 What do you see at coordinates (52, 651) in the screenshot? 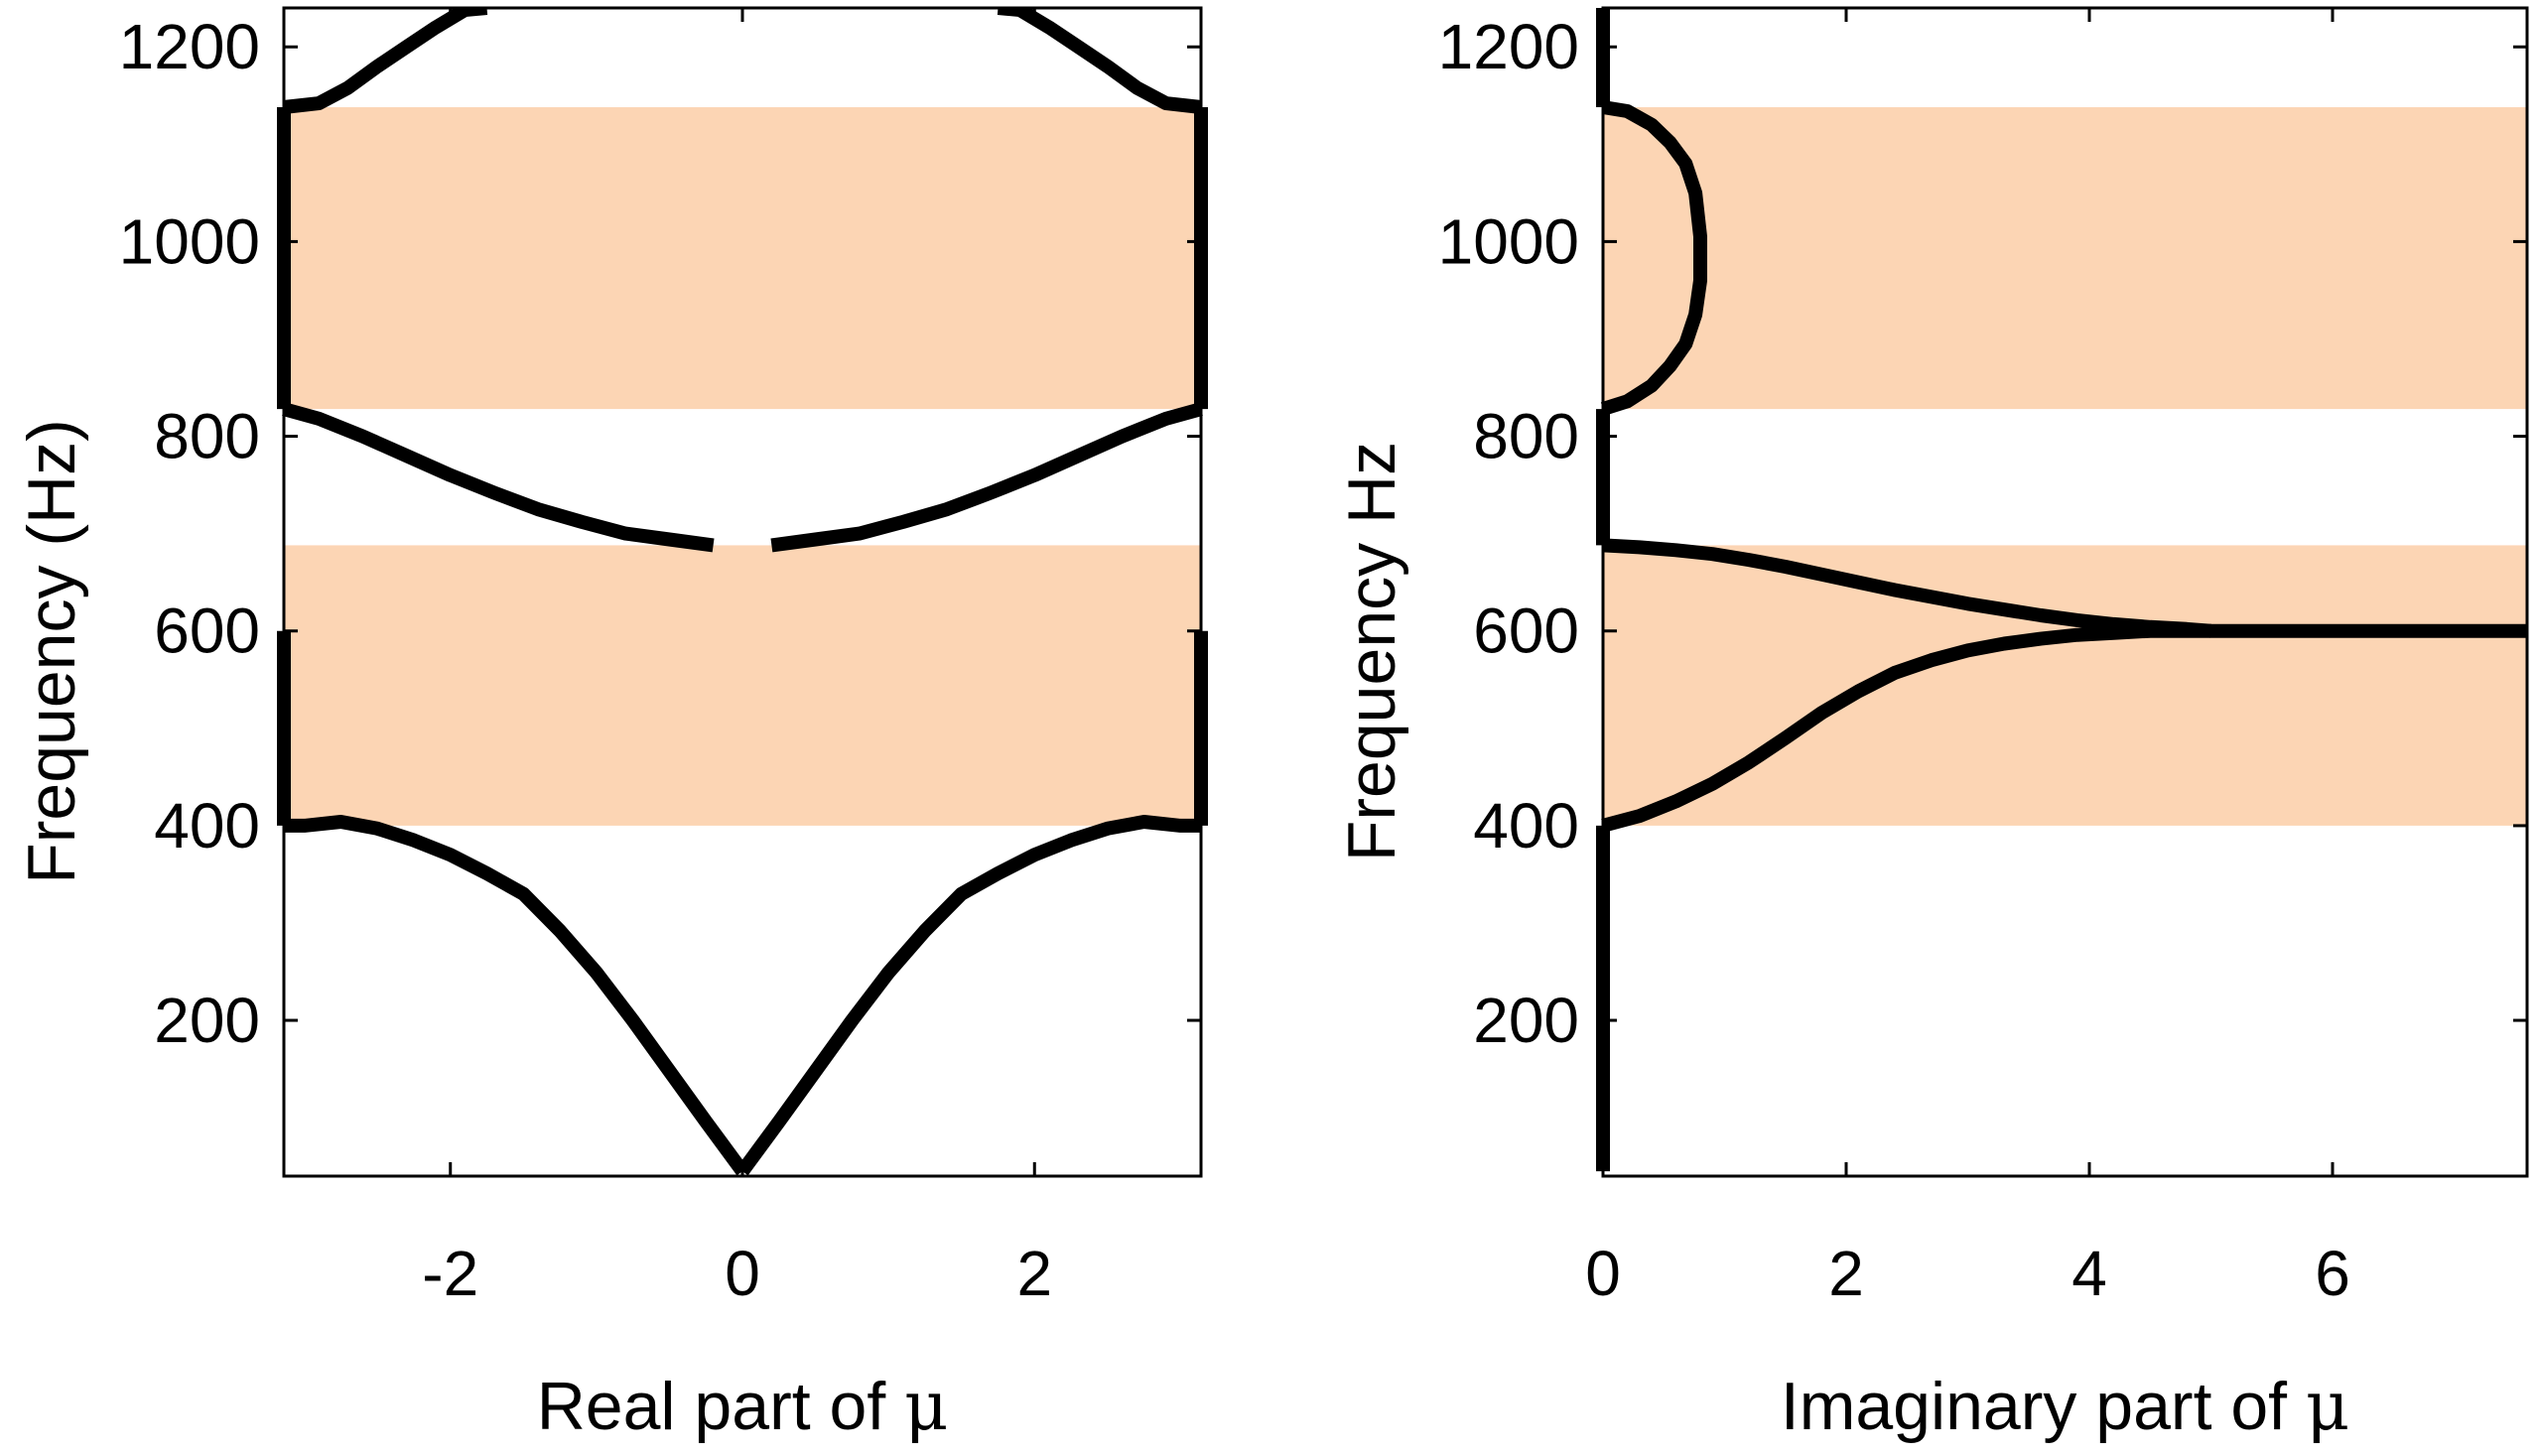
I see `y-axis-label: Frequency (Hz)` at bounding box center [52, 651].